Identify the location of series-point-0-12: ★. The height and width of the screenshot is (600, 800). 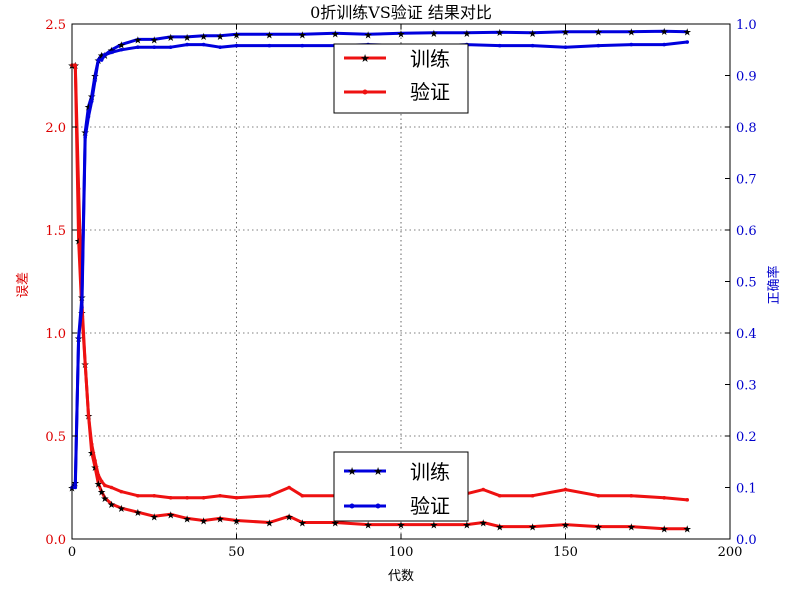
(121, 509).